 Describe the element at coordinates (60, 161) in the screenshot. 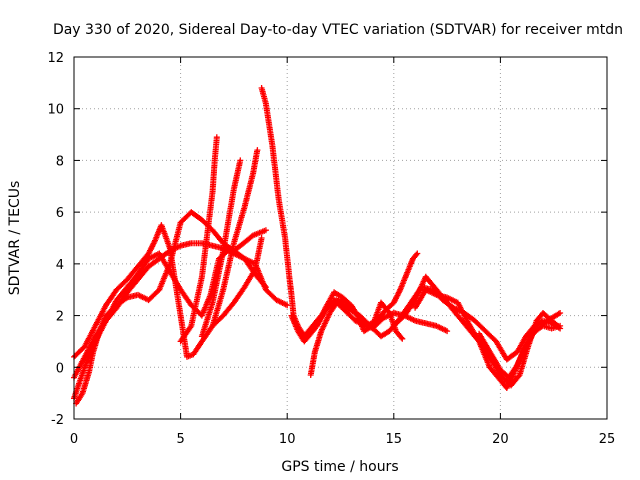

I see `y-tick-label: 8` at that location.